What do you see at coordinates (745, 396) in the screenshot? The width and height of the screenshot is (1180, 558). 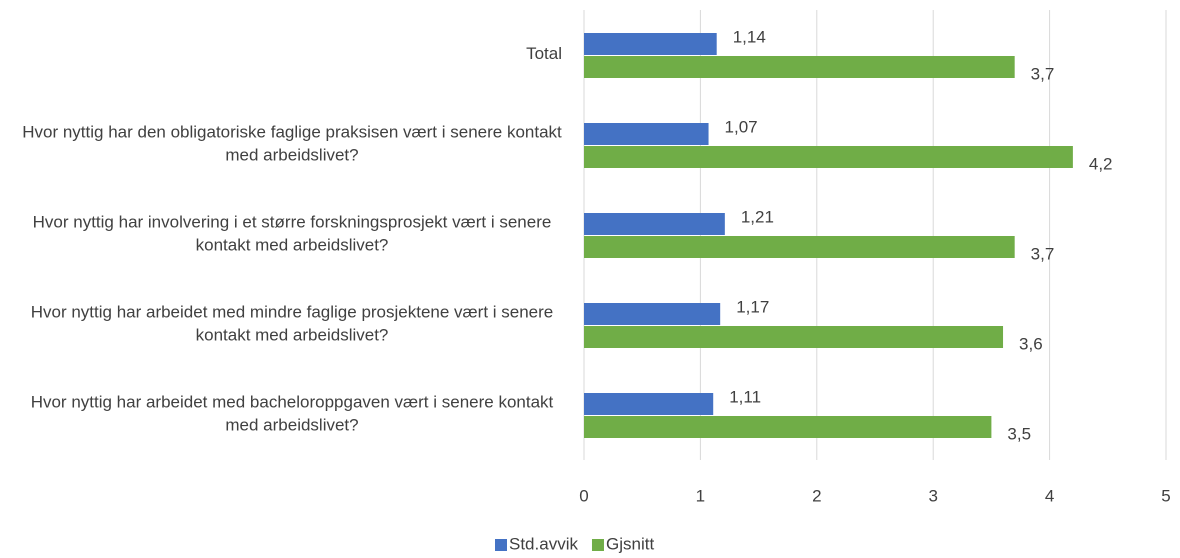 I see `data-label: 1,11` at bounding box center [745, 396].